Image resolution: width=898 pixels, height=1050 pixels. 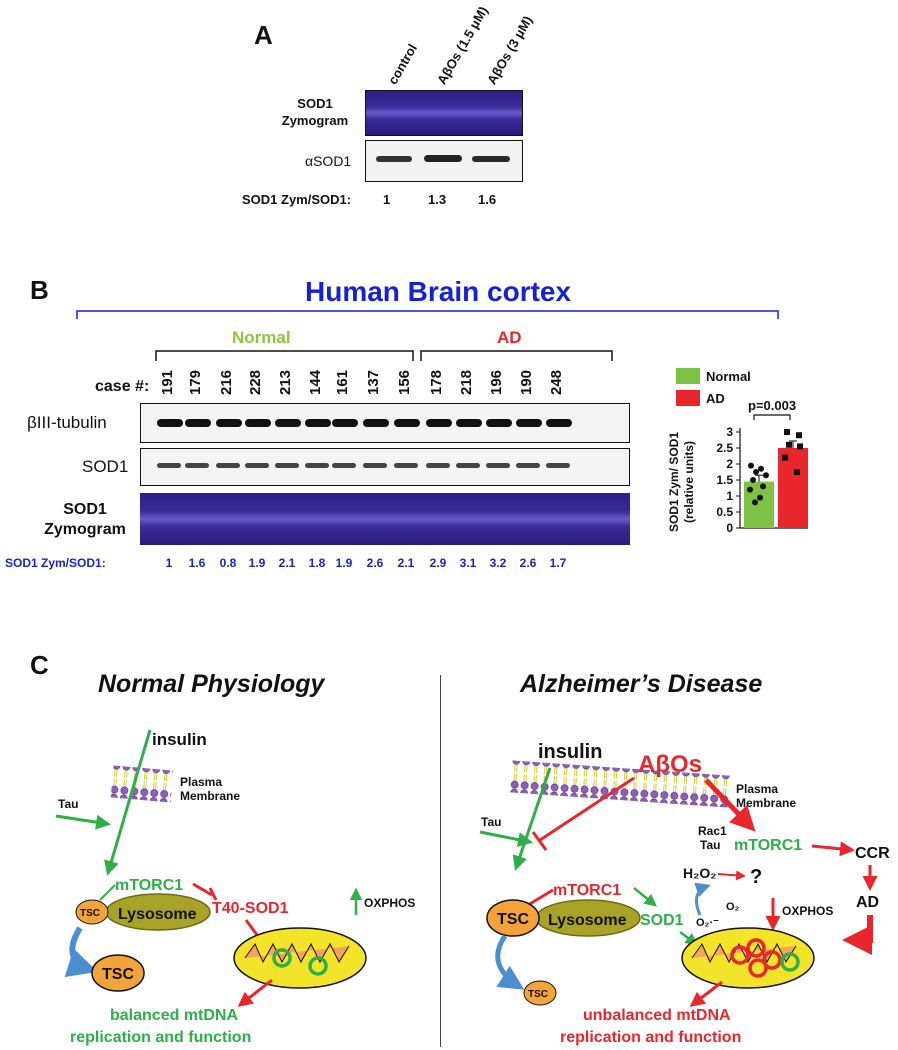 What do you see at coordinates (857, 935) in the screenshot?
I see `ad-feedback-arrow` at bounding box center [857, 935].